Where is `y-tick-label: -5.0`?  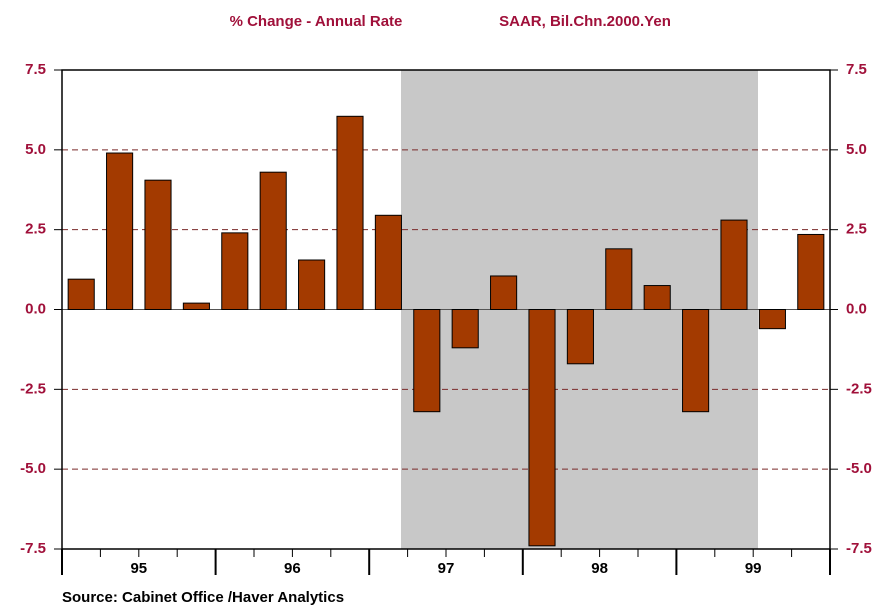
y-tick-label: -5.0 is located at coordinates (33, 468).